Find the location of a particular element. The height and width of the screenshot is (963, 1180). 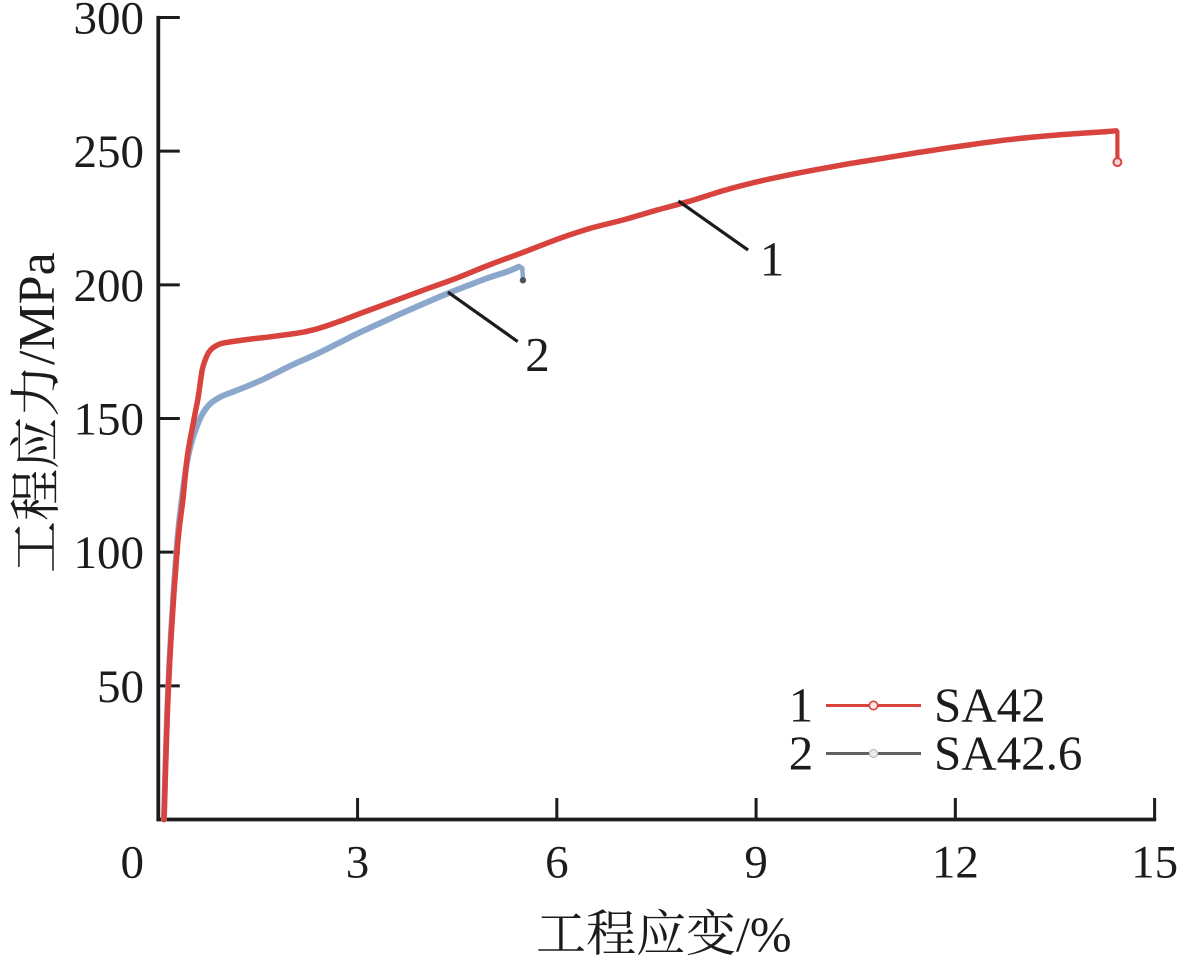

end-marker-SA42.6 is located at coordinates (523, 280).